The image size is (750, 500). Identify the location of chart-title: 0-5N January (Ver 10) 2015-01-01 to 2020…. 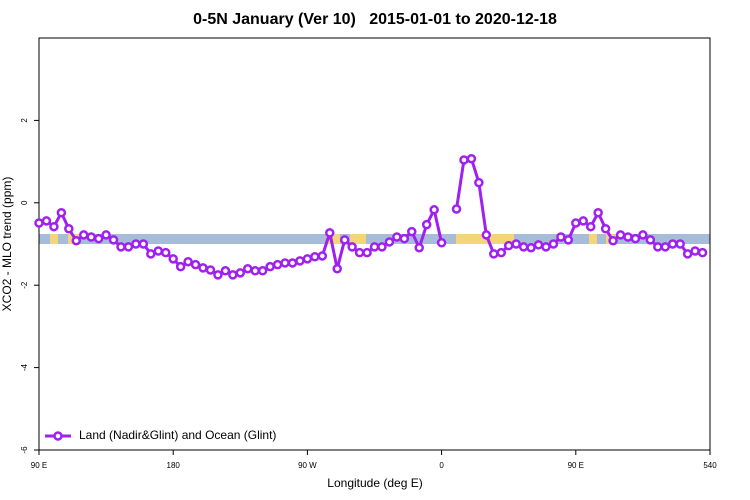
(375, 19).